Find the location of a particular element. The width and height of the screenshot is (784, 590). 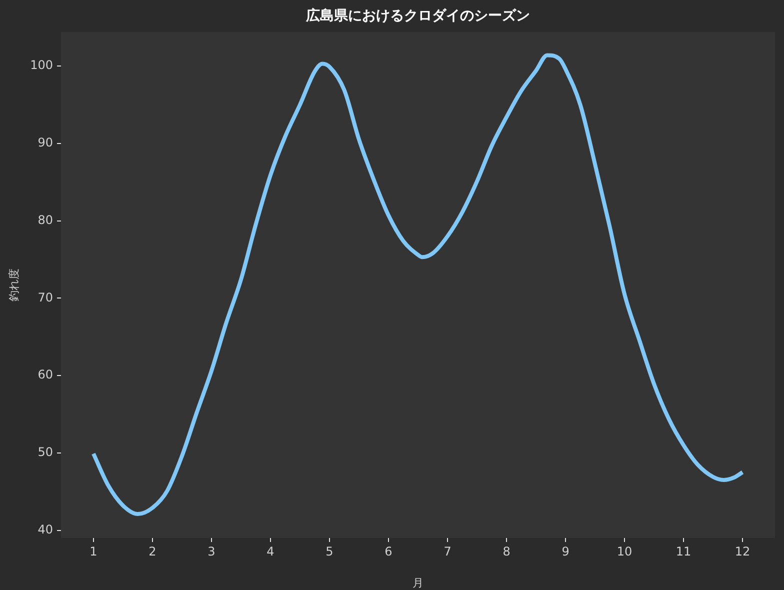

y-tick-label: 60 is located at coordinates (45, 375).